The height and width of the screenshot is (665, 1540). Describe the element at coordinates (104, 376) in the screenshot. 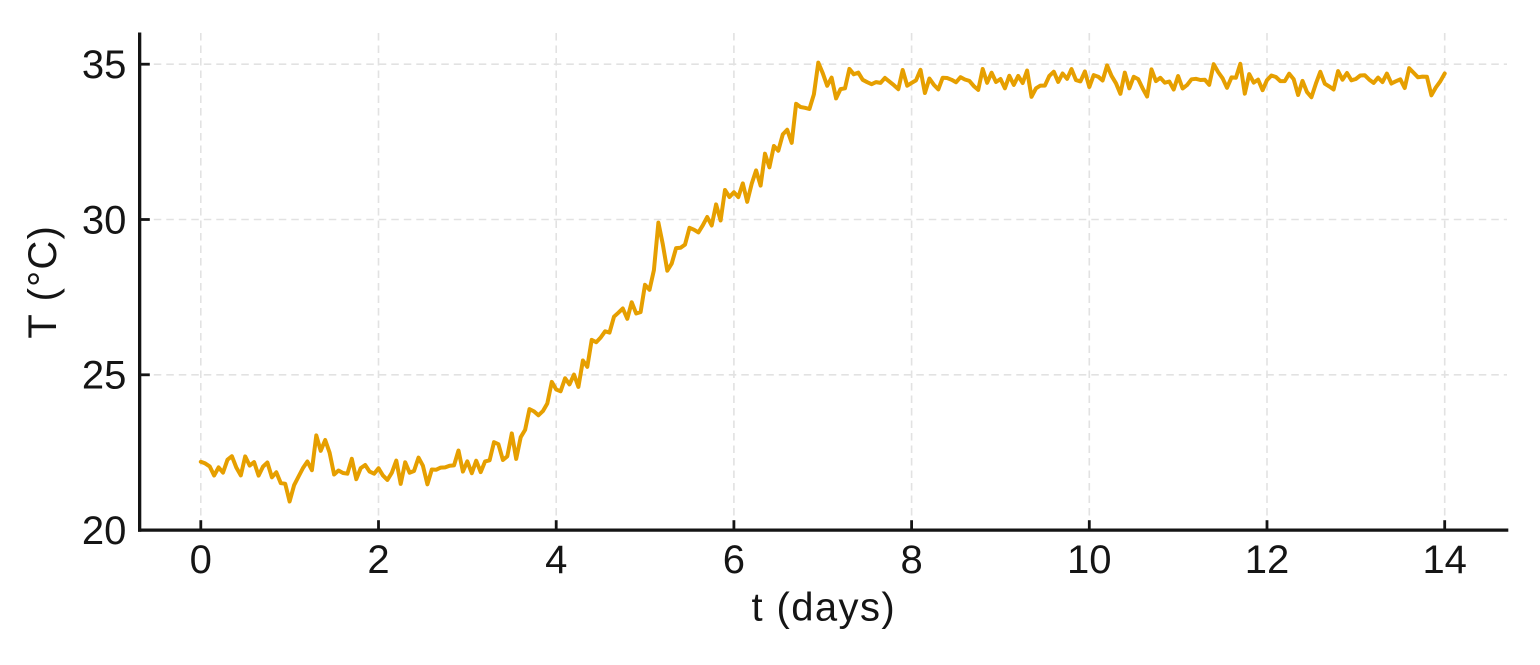

I see `svg-text: 25` at that location.